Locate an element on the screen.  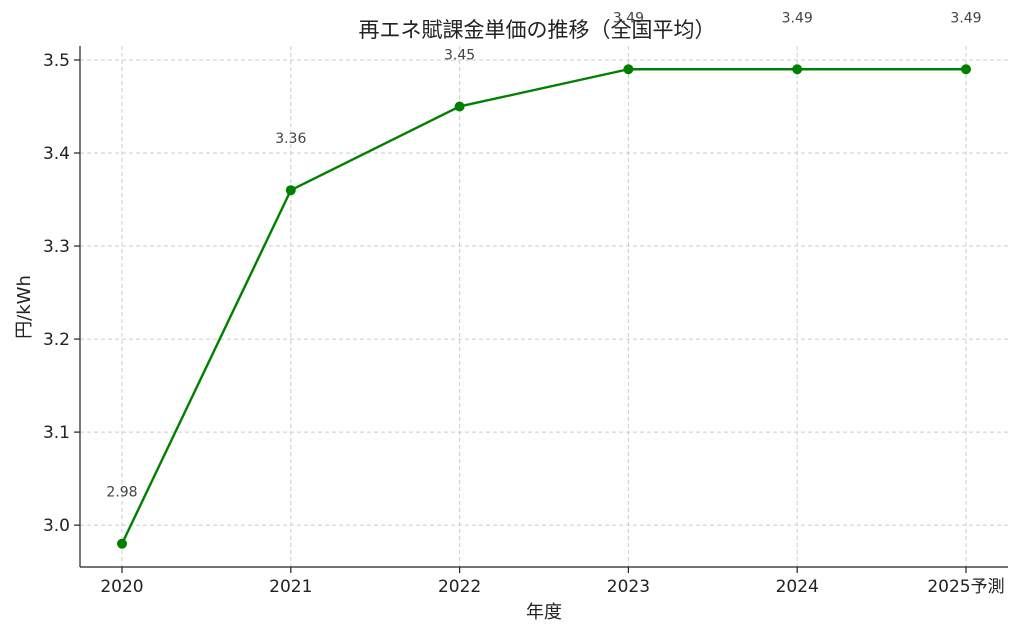
x-tick-label: 2023 is located at coordinates (628, 587).